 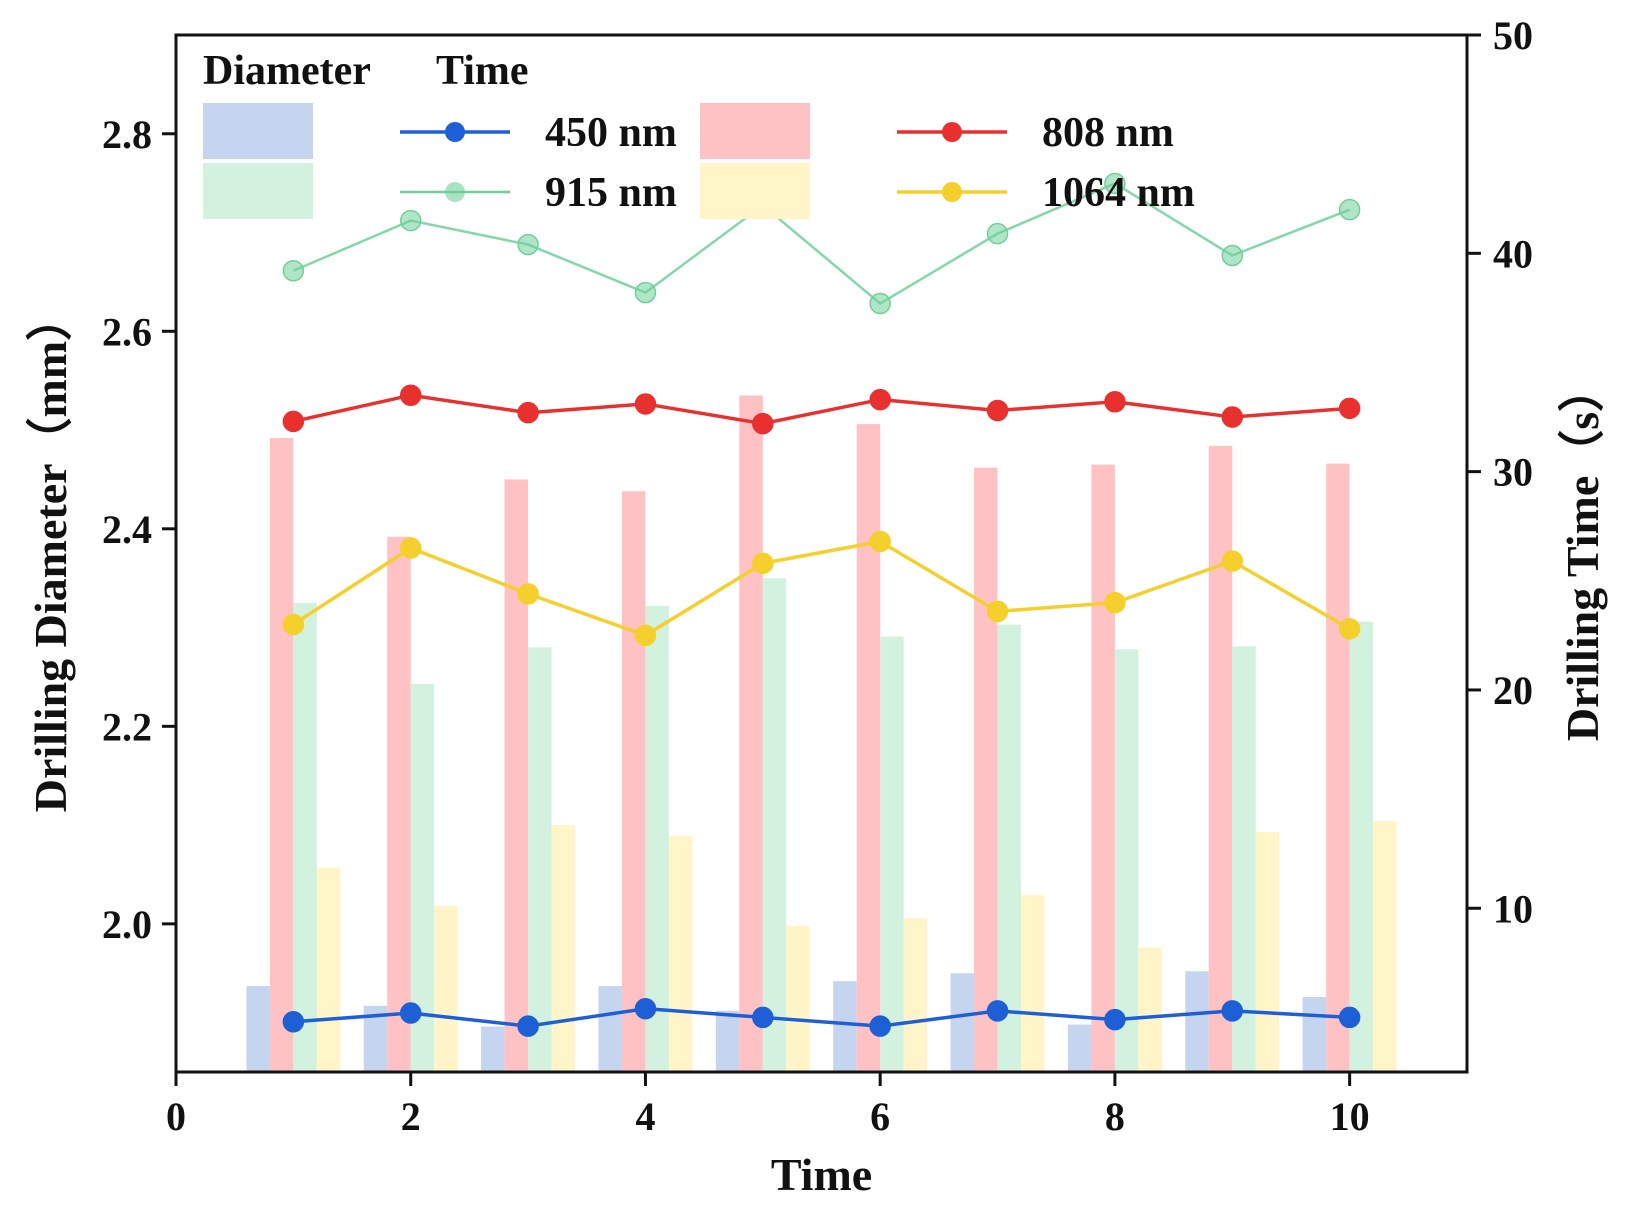 I want to click on x-axis-title: Time, so click(x=821, y=1174).